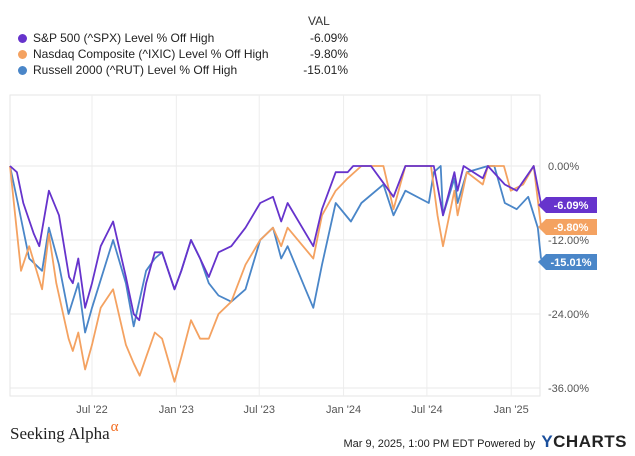 Image resolution: width=635 pixels, height=456 pixels. Describe the element at coordinates (22, 38) in the screenshot. I see `legend-dot-spx` at that location.